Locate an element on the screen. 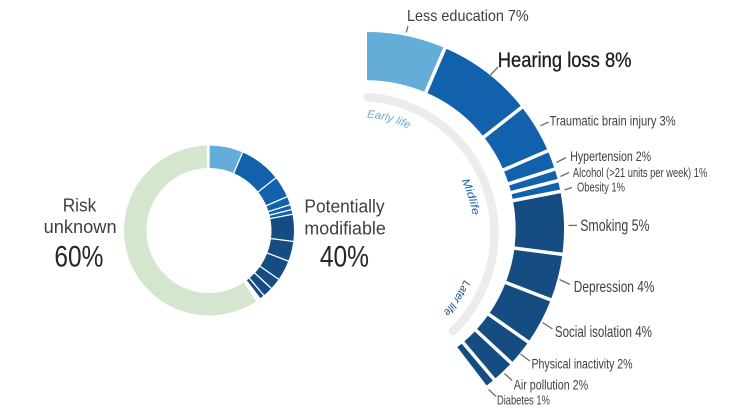  svg-text: Diabetes 1% is located at coordinates (523, 400).